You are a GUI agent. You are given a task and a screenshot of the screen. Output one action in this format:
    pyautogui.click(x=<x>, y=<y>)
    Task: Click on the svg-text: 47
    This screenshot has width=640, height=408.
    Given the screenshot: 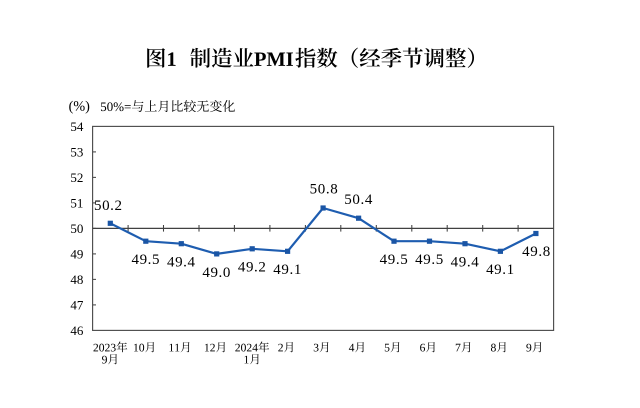 What is the action you would take?
    pyautogui.click(x=77, y=304)
    